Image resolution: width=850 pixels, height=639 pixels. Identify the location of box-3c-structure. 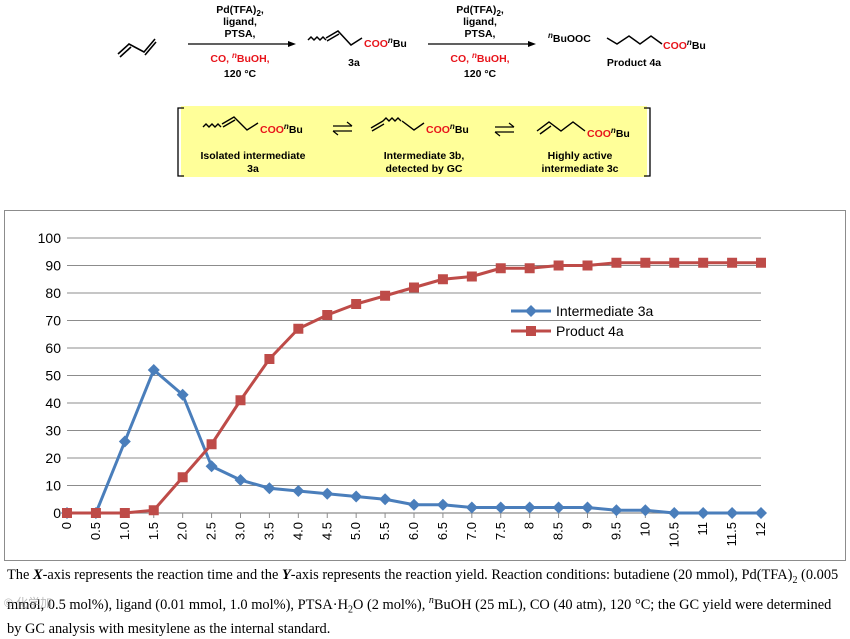
(561, 126).